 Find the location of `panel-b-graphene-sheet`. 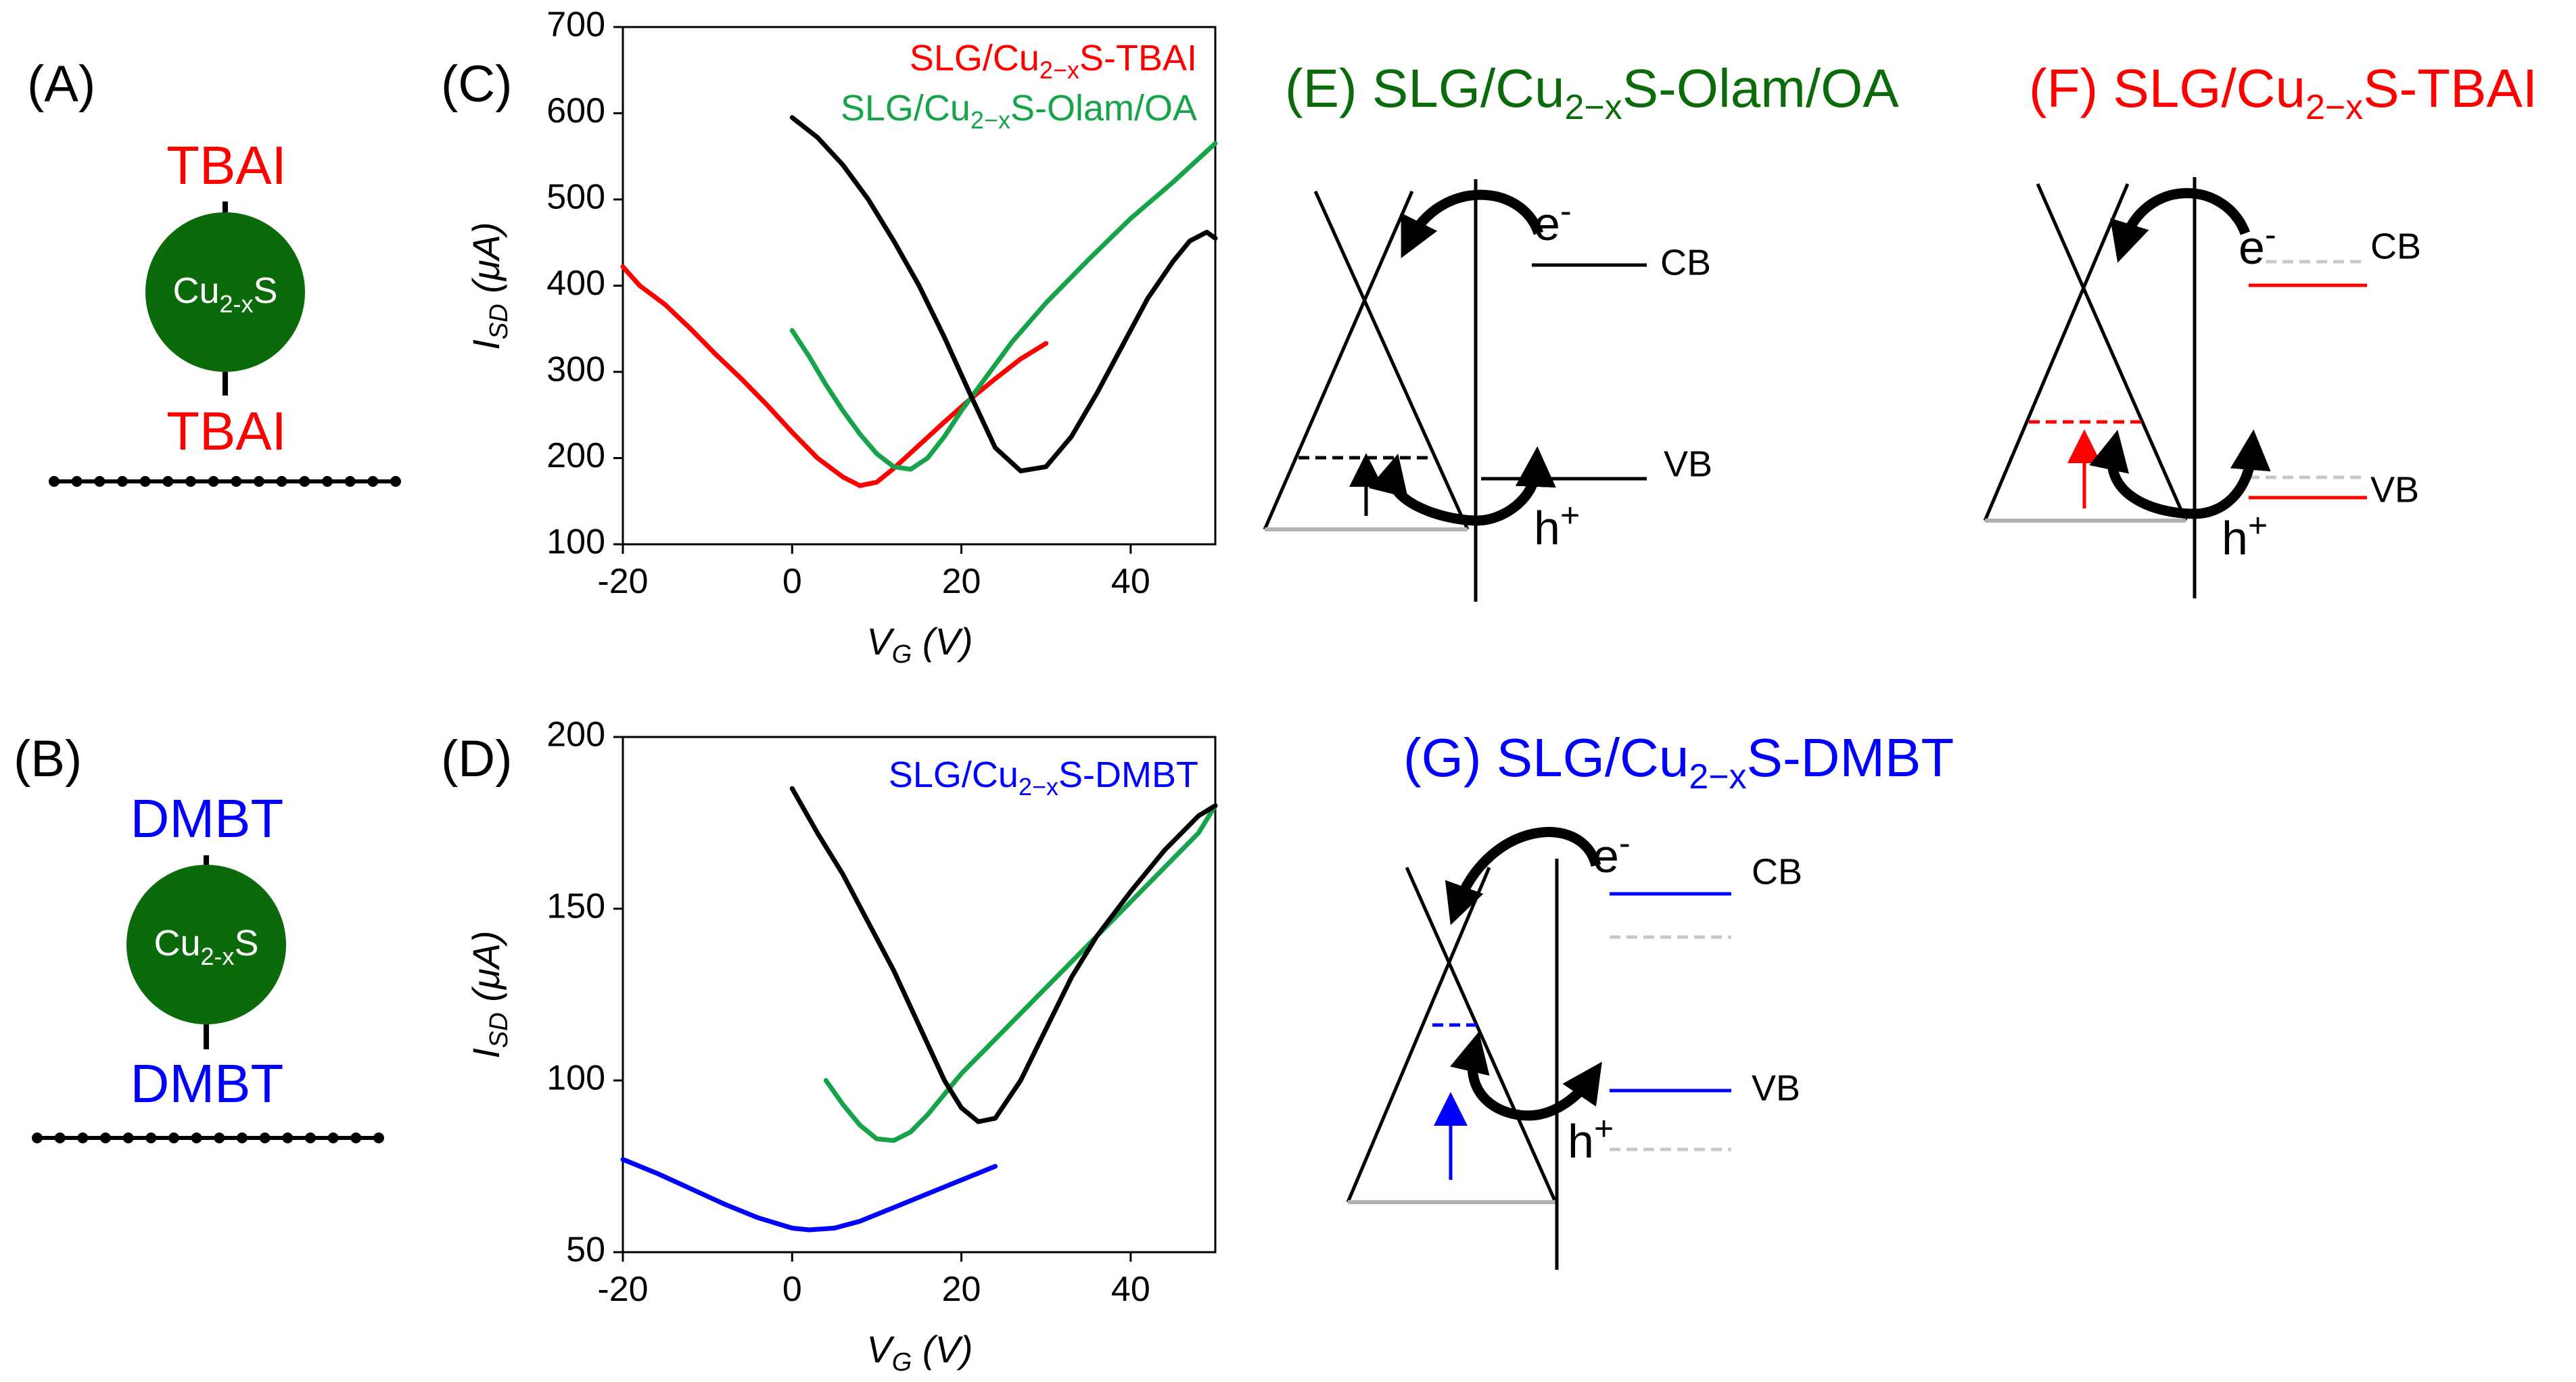

panel-b-graphene-sheet is located at coordinates (208, 1138).